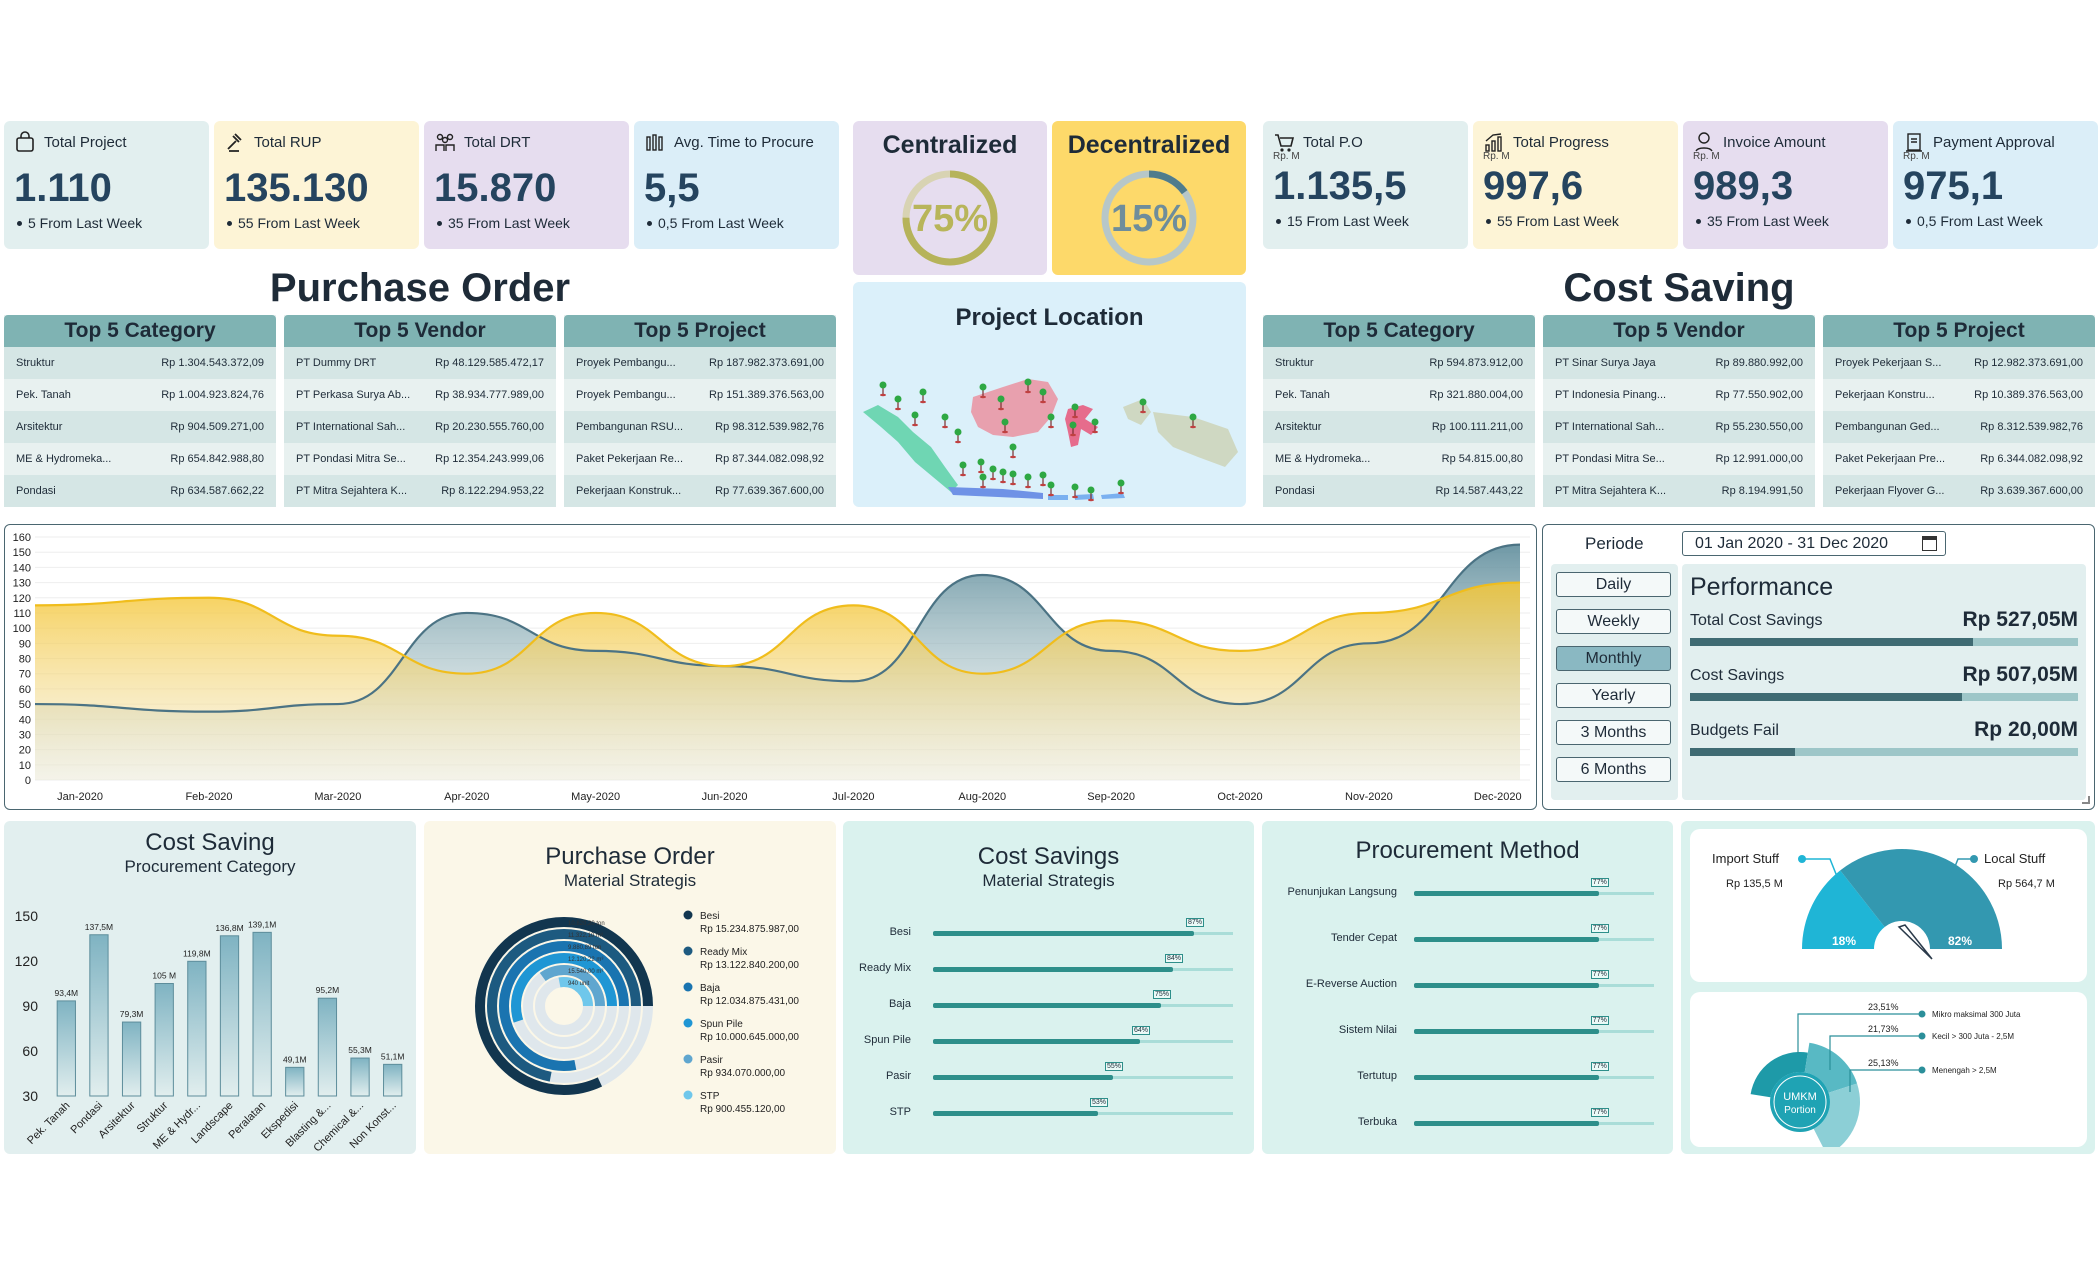 The image size is (2098, 1275). I want to click on table-row: Struktur Rp 594.873.912,00, so click(1399, 363).